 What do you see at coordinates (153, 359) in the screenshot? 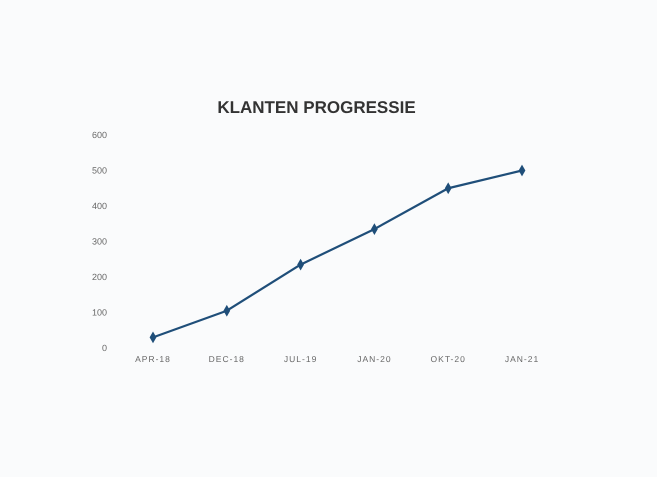
I see `x-tick-label: APR-18` at bounding box center [153, 359].